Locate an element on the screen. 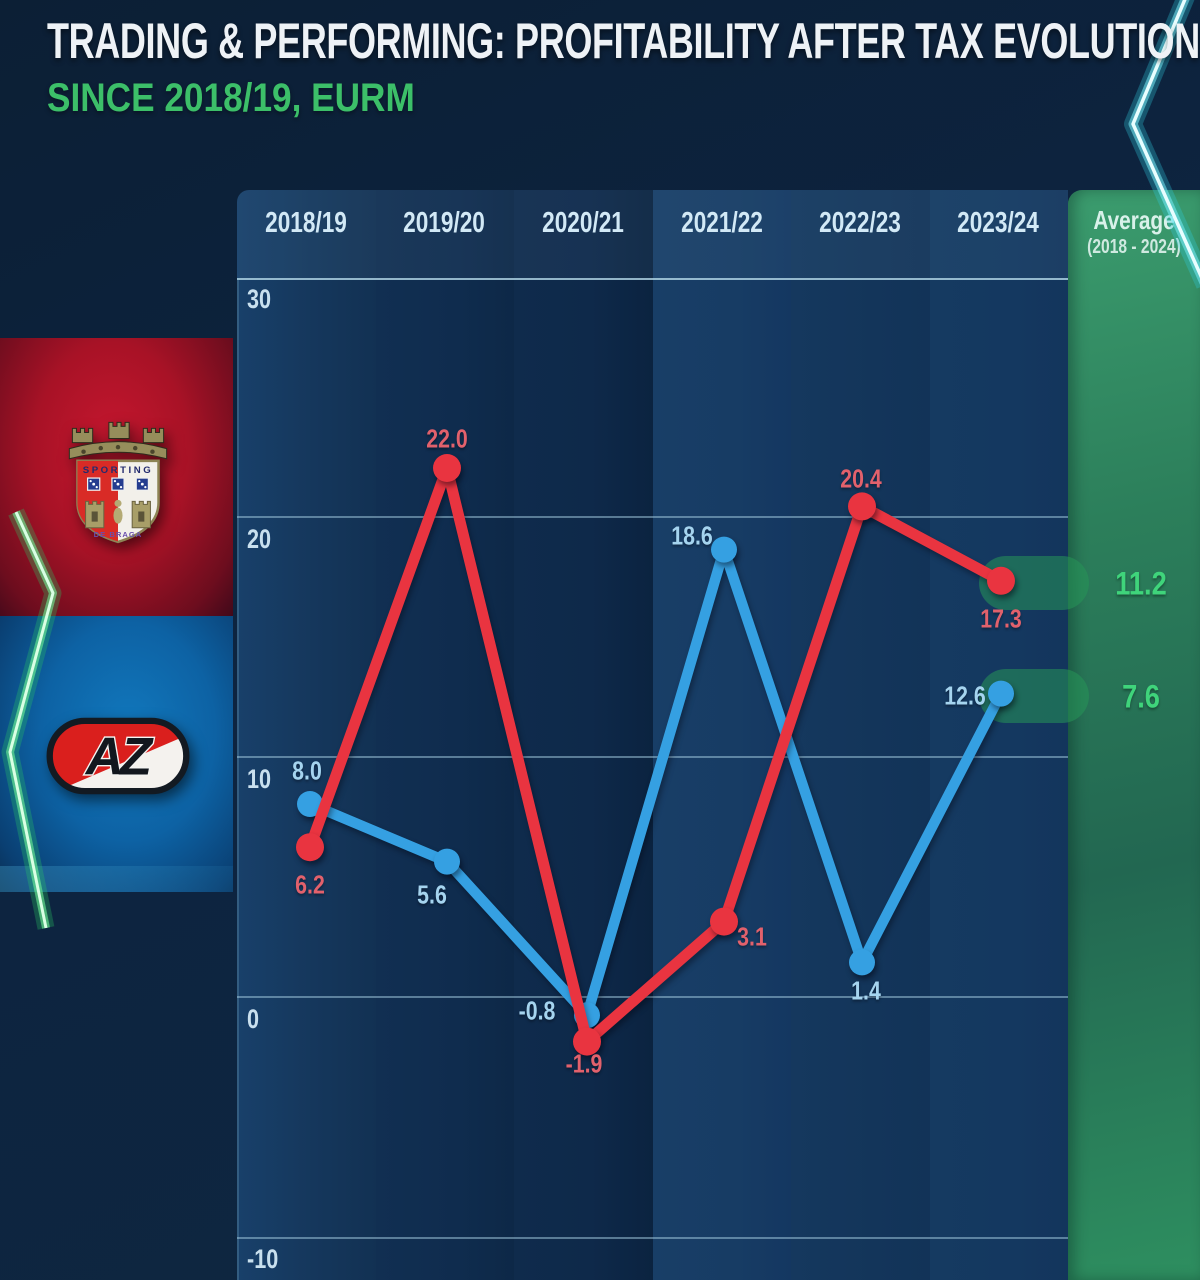  category-2023-24: 2023/24 is located at coordinates (998, 223).